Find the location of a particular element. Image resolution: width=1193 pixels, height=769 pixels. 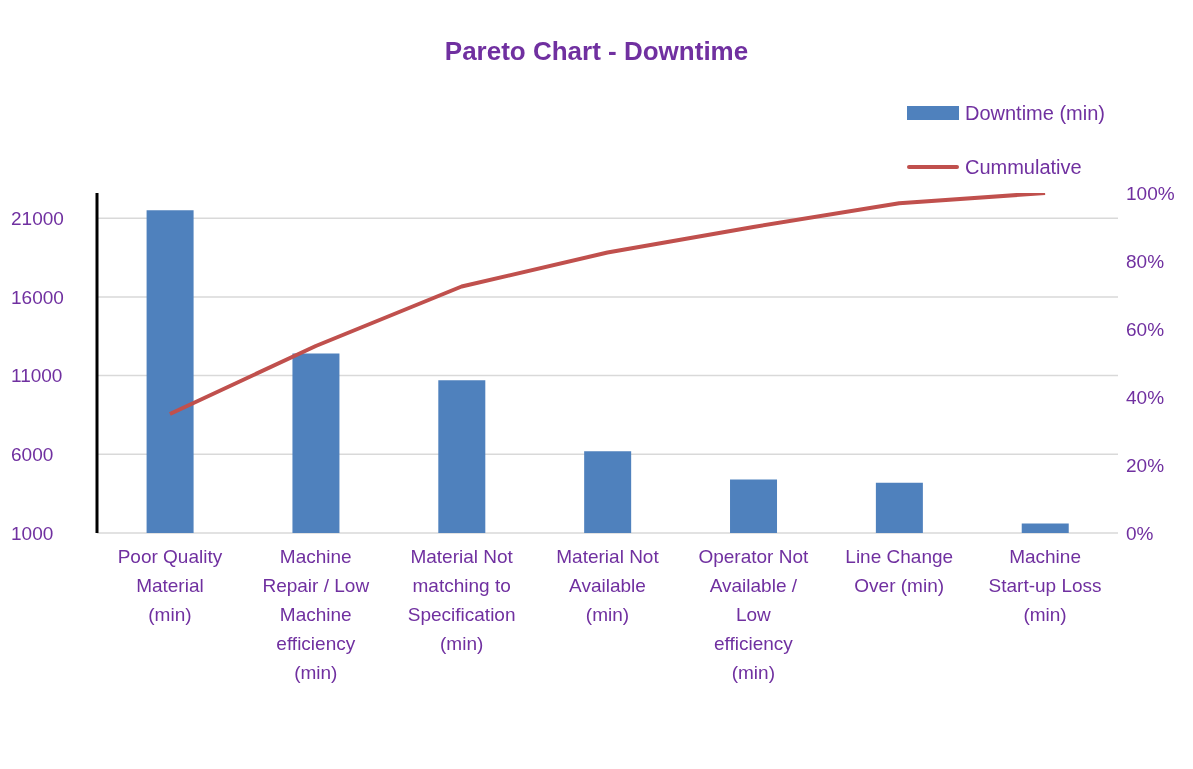

chart-title: Pareto Chart - Downtime is located at coordinates (596, 51).